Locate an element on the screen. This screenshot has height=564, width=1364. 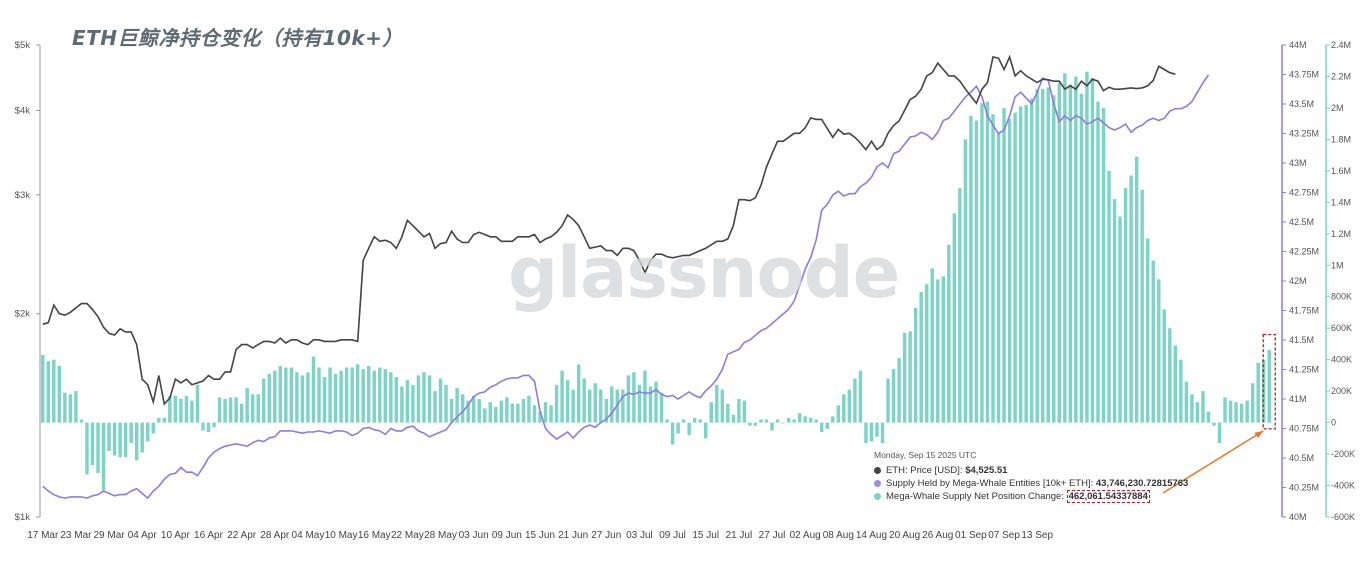
annotation-arrow is located at coordinates (1213, 462).